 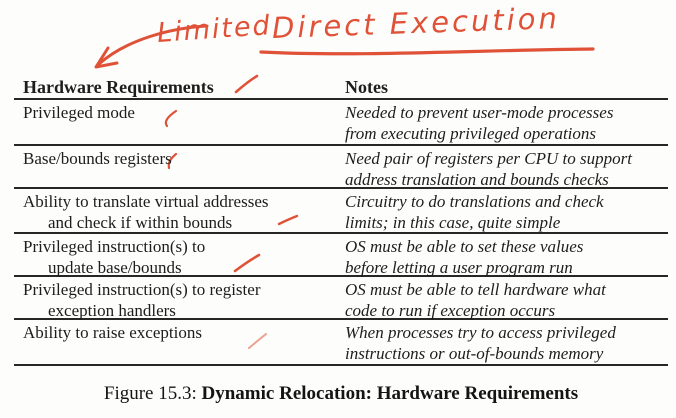 What do you see at coordinates (112, 332) in the screenshot?
I see `requirement-cell: Ability to raise exceptions` at bounding box center [112, 332].